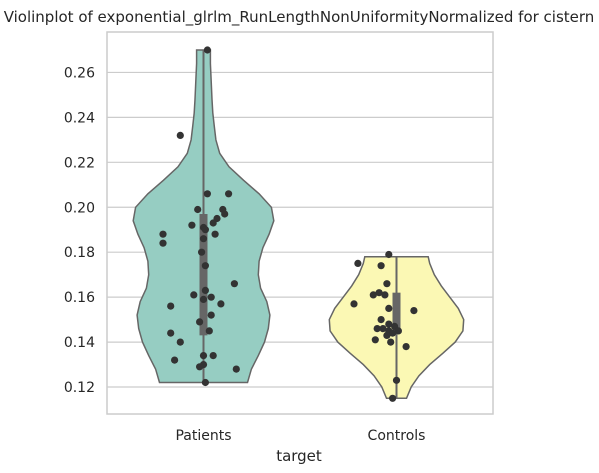 This screenshot has width=599, height=473. I want to click on x-axis-label: target, so click(299, 456).